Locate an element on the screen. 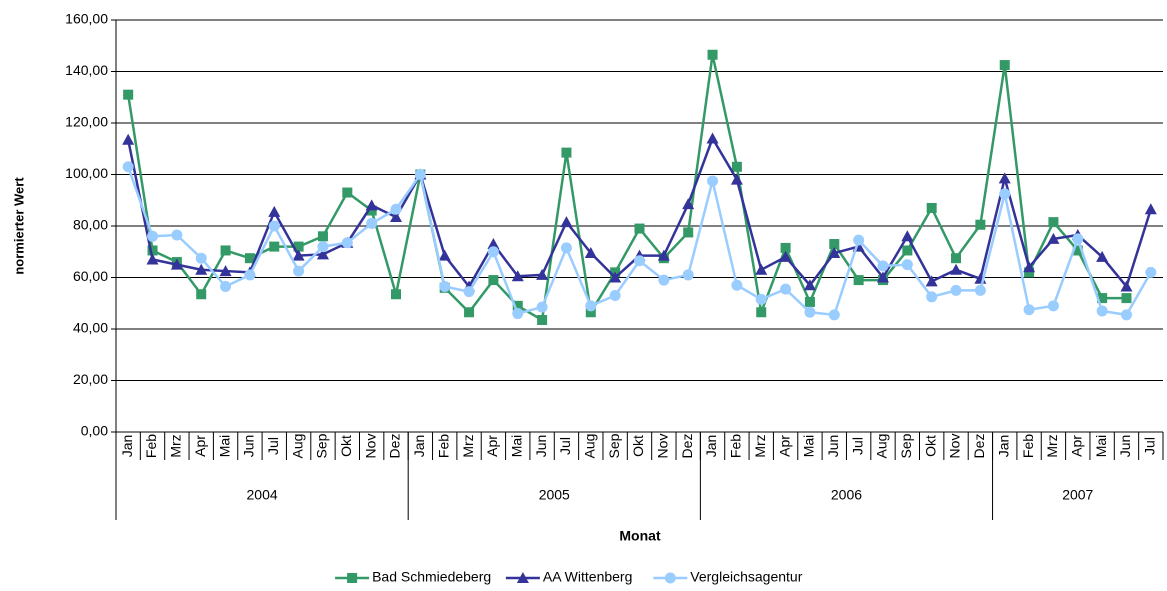 The height and width of the screenshot is (591, 1167). x-tick-label: Jul is located at coordinates (857, 446).